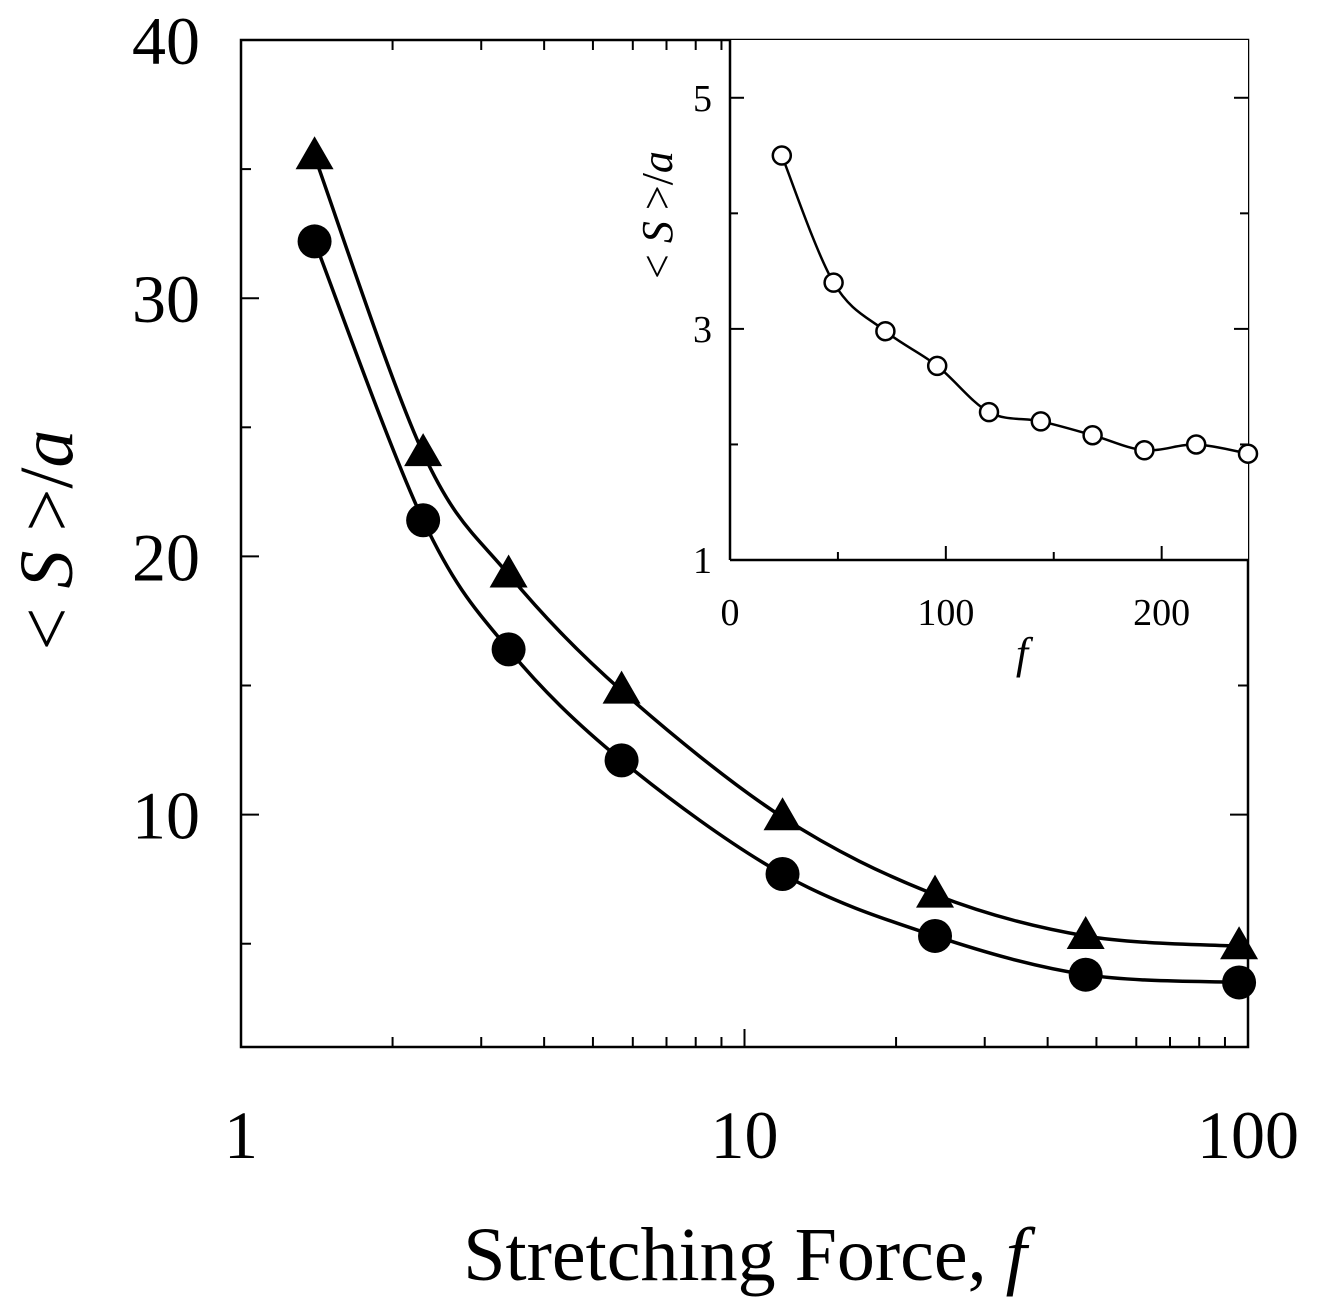  What do you see at coordinates (702, 330) in the screenshot?
I see `inset-y-tick-label: 3` at bounding box center [702, 330].